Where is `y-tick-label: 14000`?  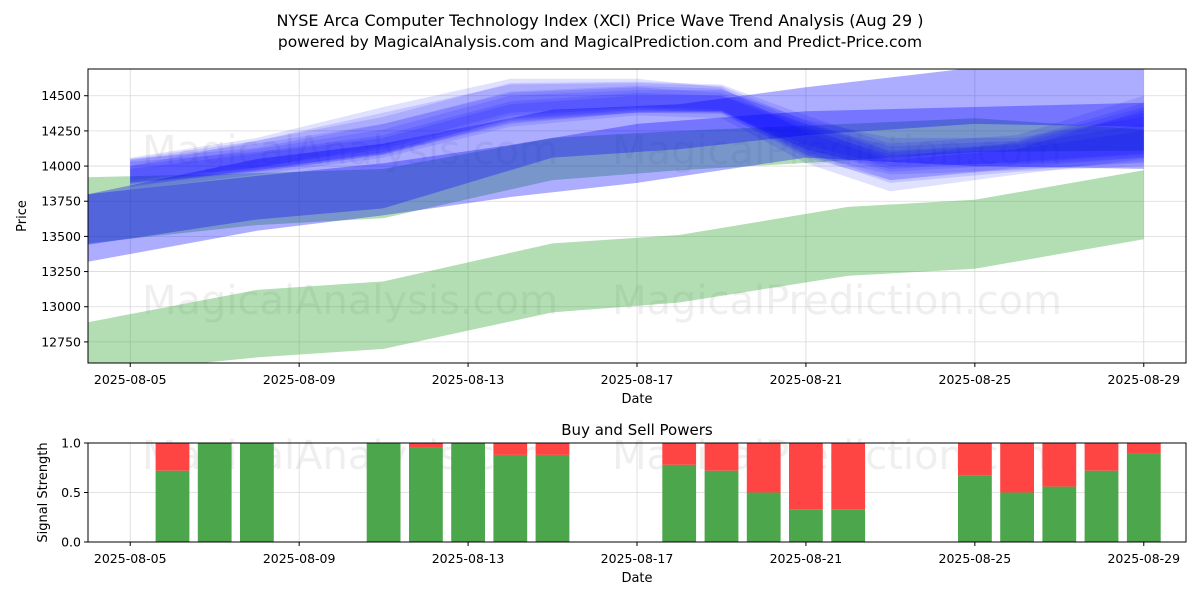
y-tick-label: 14000 is located at coordinates (61, 166).